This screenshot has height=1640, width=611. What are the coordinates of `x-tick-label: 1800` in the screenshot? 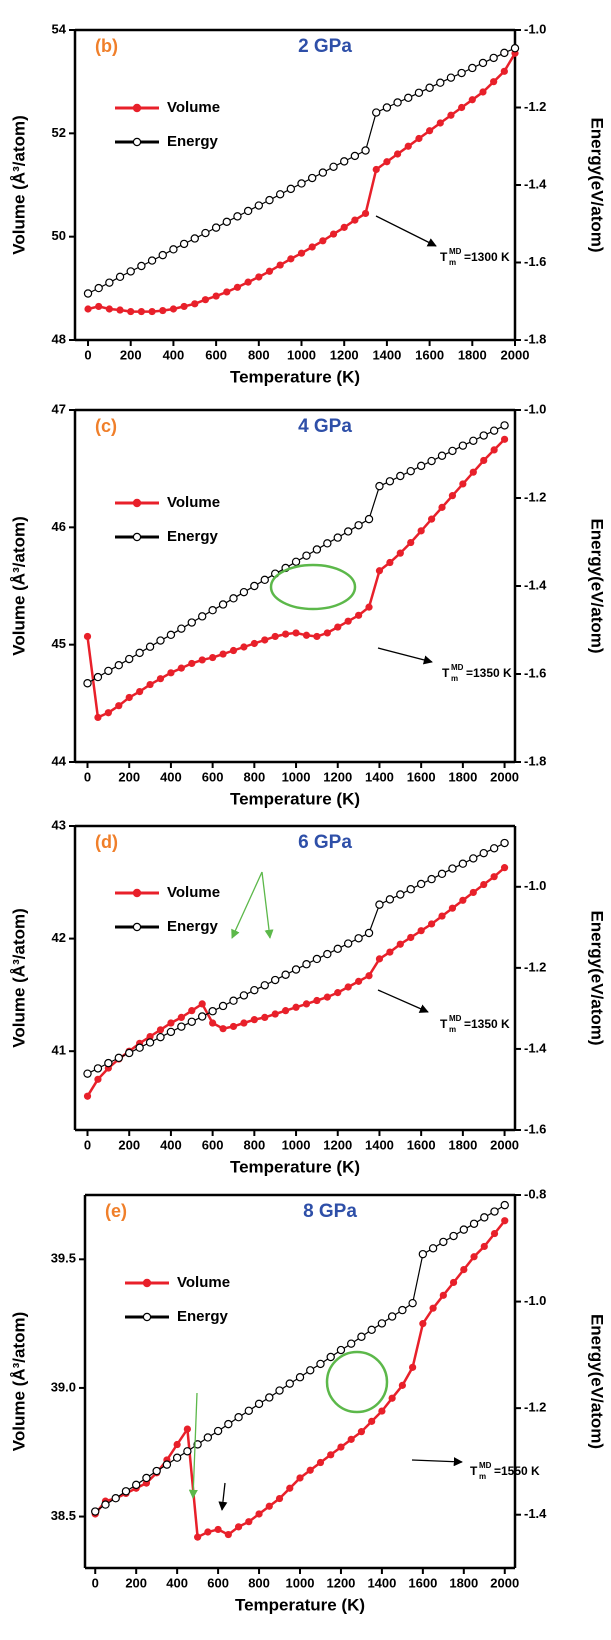 It's located at (462, 1144).